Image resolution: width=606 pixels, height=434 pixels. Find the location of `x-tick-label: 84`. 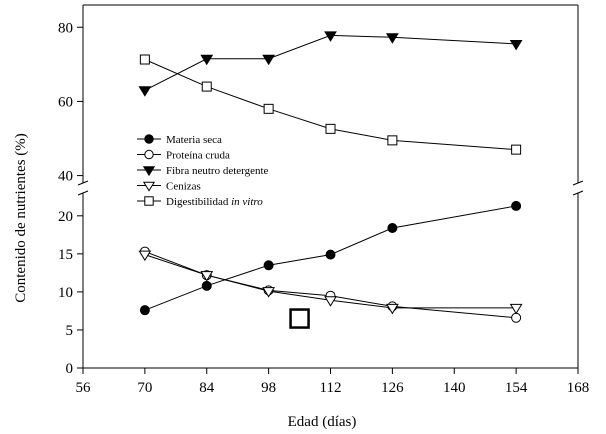

x-tick-label: 84 is located at coordinates (207, 388).